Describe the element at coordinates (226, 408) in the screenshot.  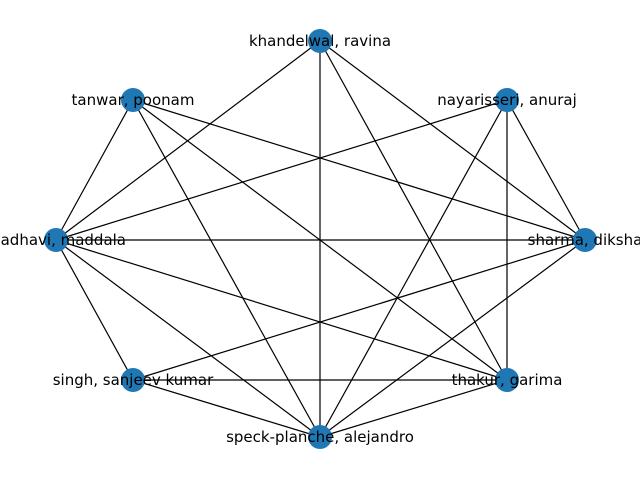
I see `edge-singh-speck` at that location.